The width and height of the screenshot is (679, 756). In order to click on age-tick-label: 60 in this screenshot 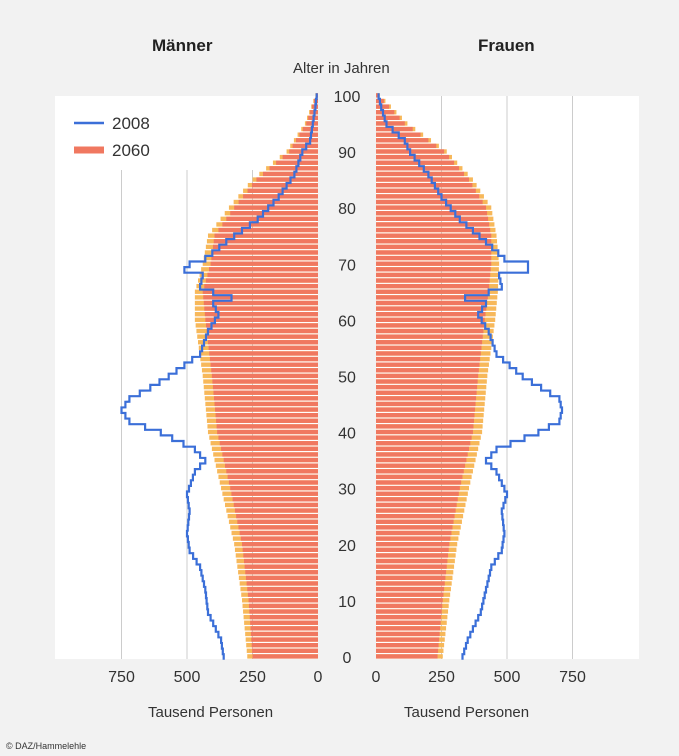, I will do `click(347, 321)`.